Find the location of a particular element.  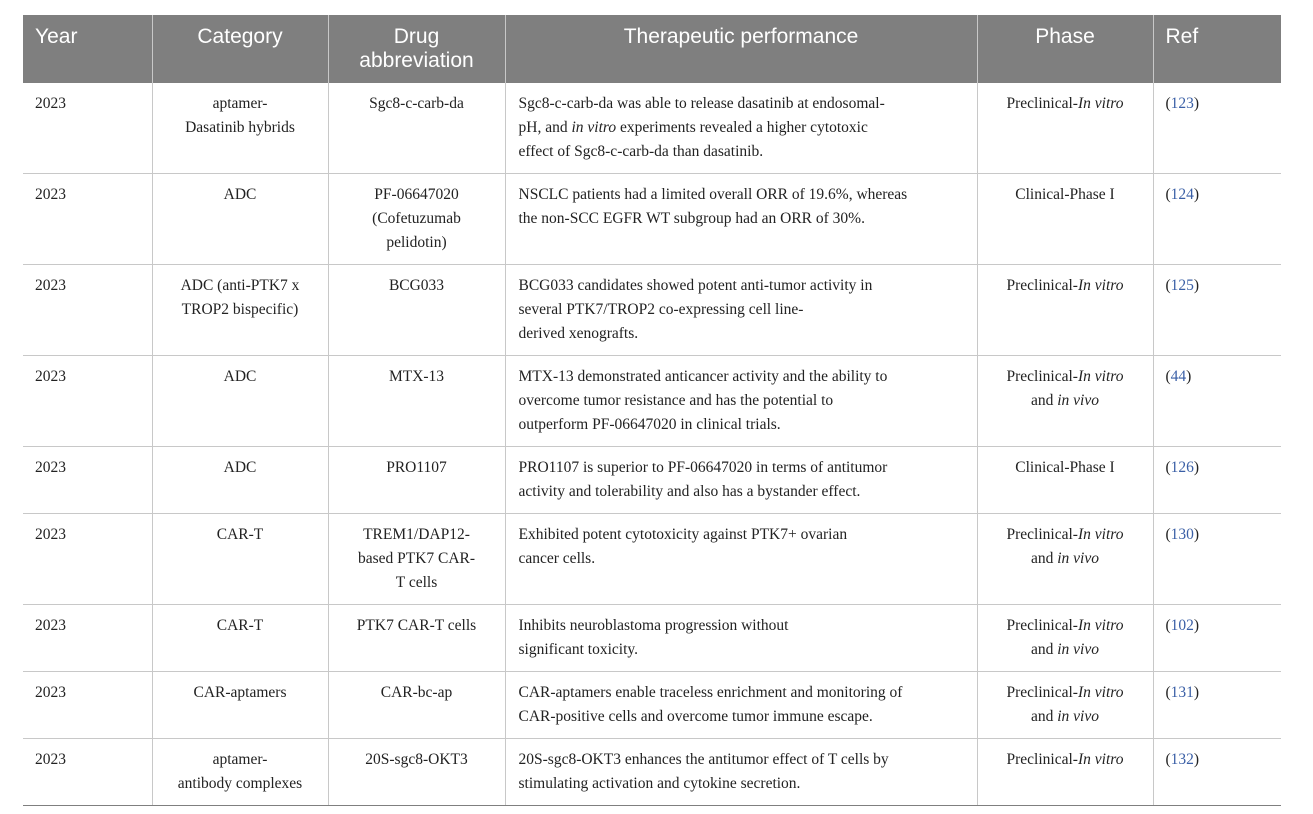

header-ref: Ref is located at coordinates (1217, 49).